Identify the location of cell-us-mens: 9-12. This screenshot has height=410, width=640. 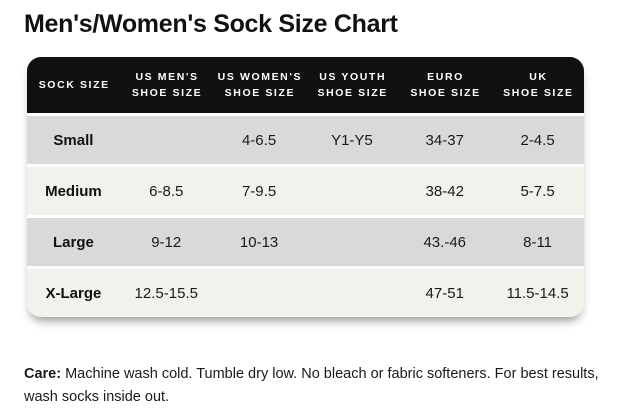
(166, 242).